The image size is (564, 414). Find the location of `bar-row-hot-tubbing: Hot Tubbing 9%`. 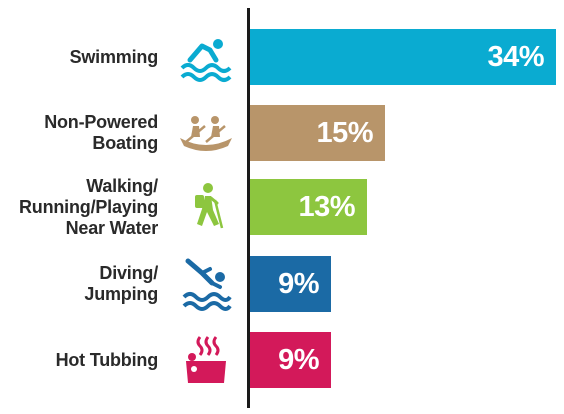

bar-row-hot-tubbing: Hot Tubbing 9% is located at coordinates (282, 360).